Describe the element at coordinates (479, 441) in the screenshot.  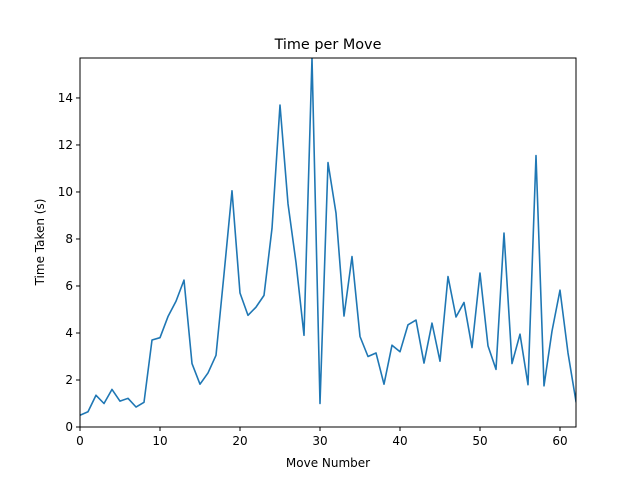
I see `x-tick-label: 50` at that location.